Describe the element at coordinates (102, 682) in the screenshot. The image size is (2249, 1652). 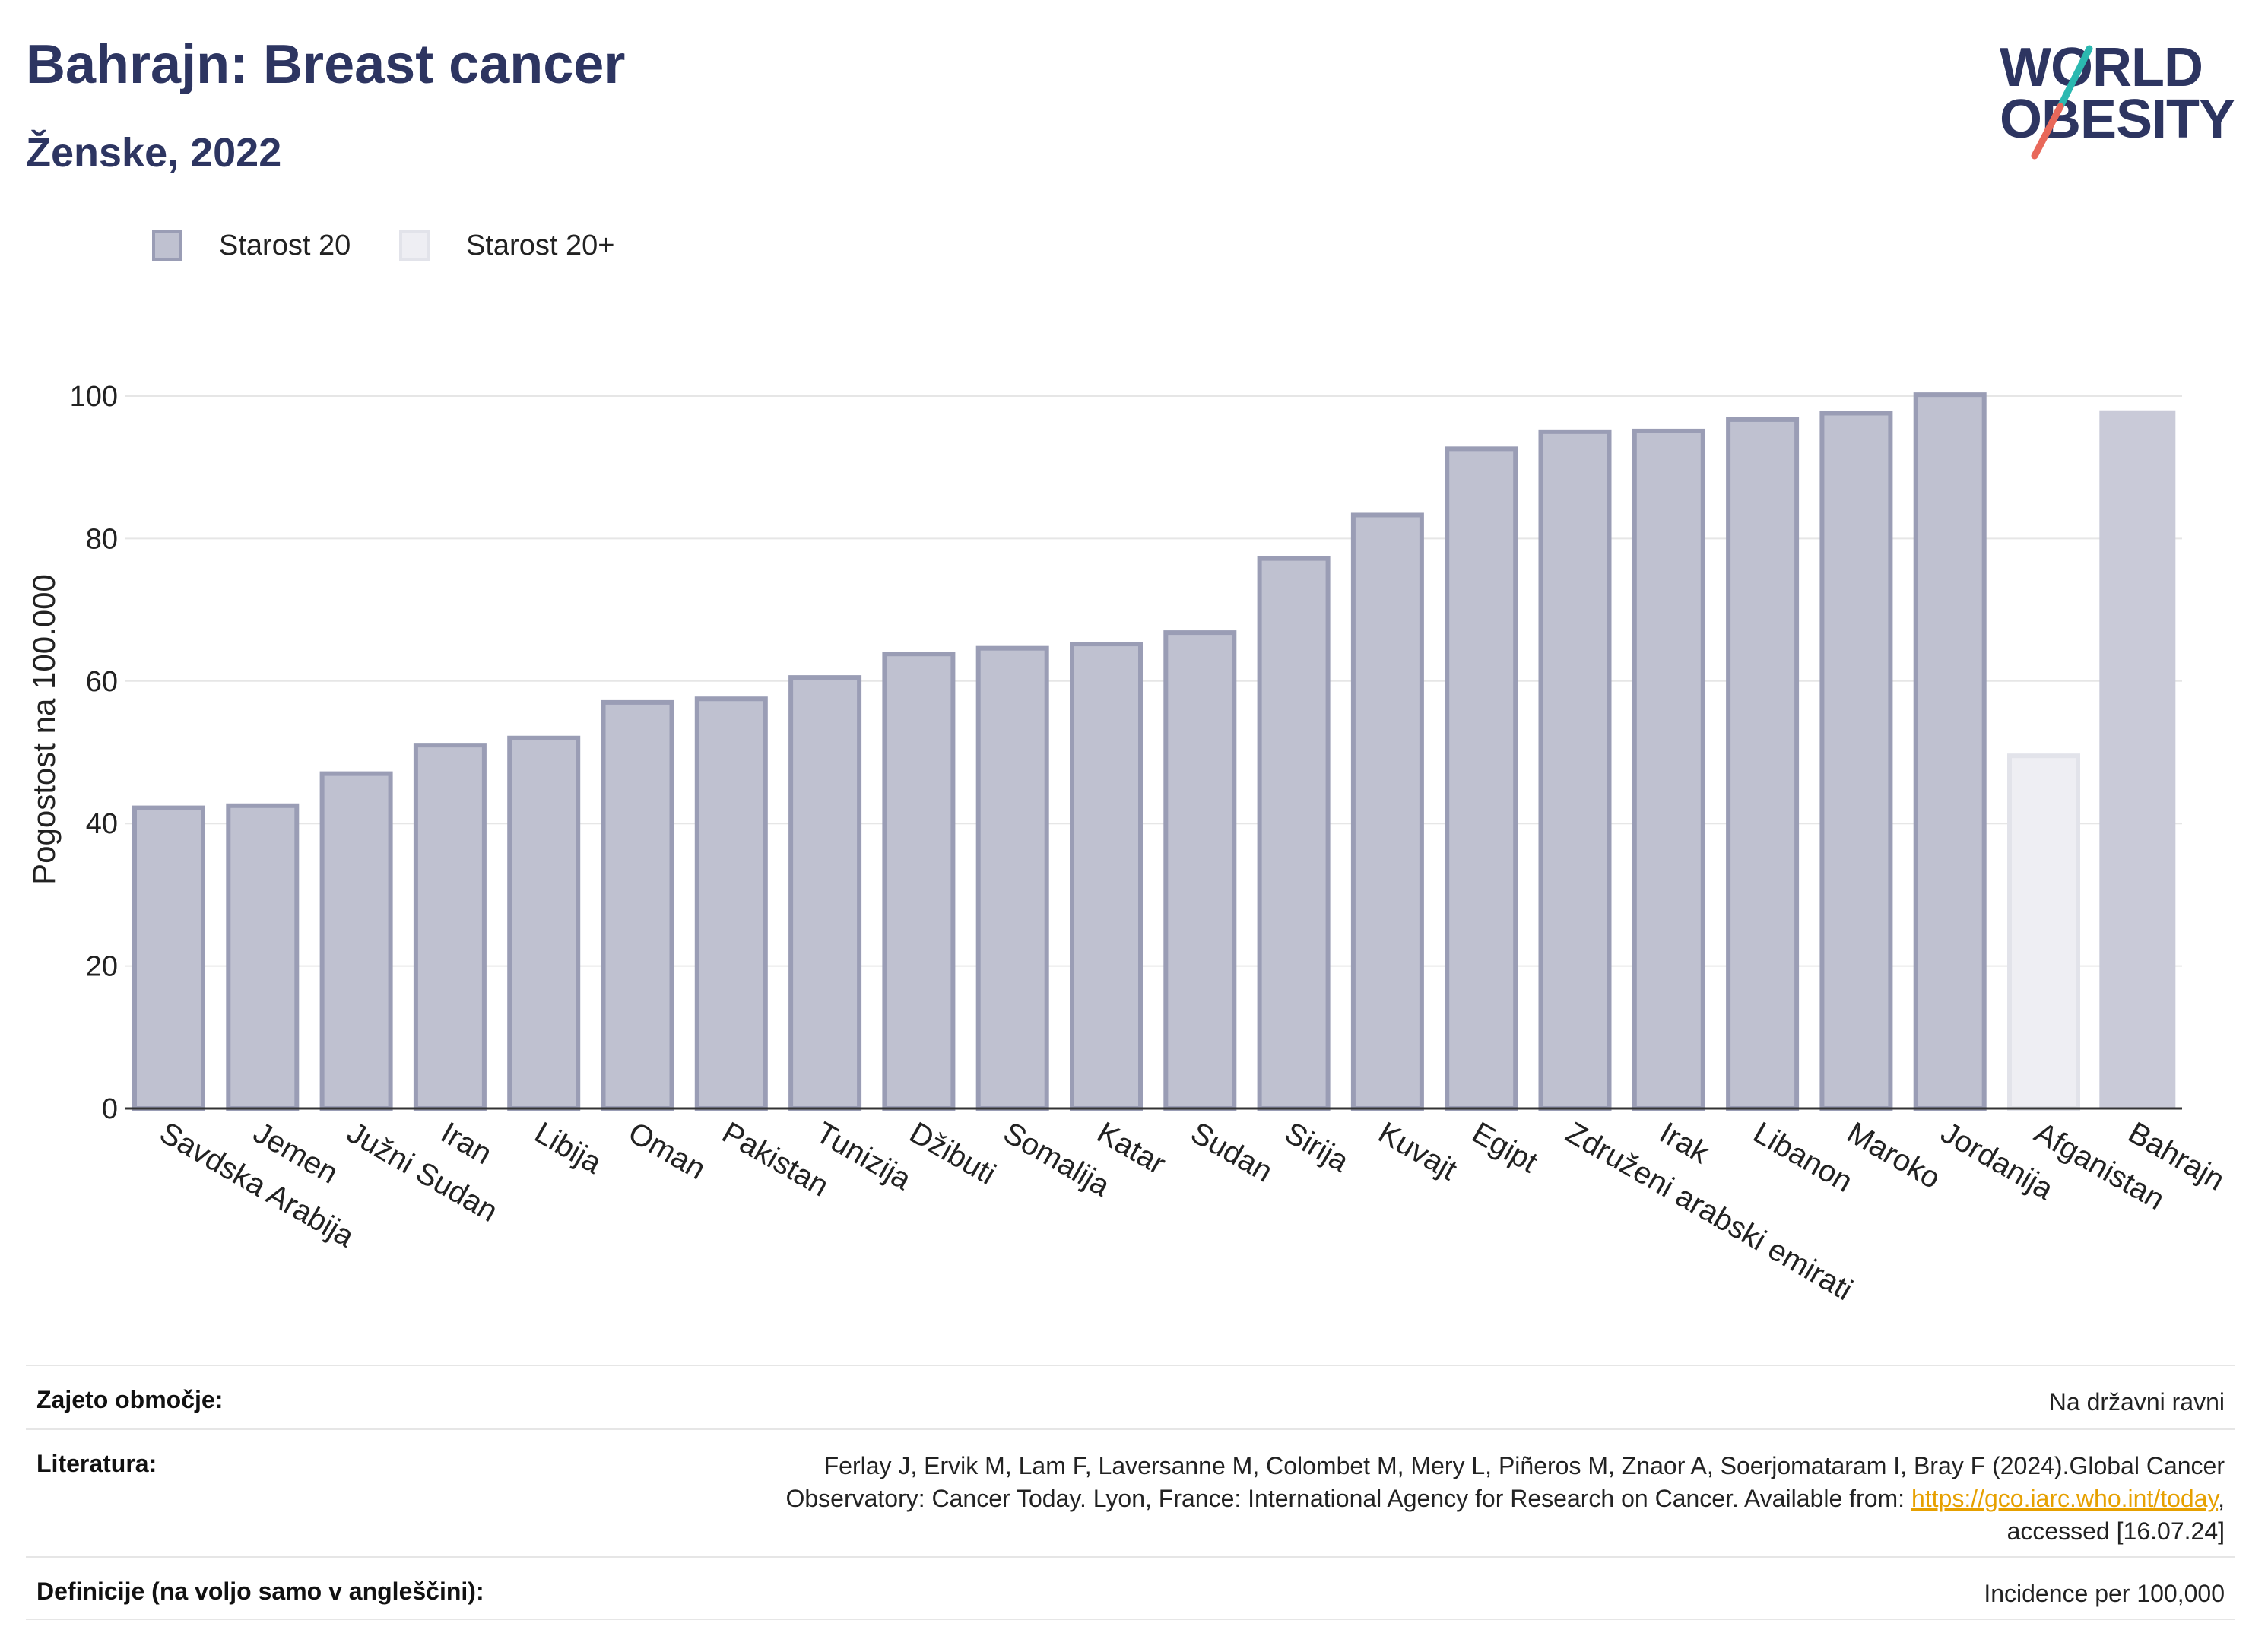
I see `y-tick-label: 60` at that location.